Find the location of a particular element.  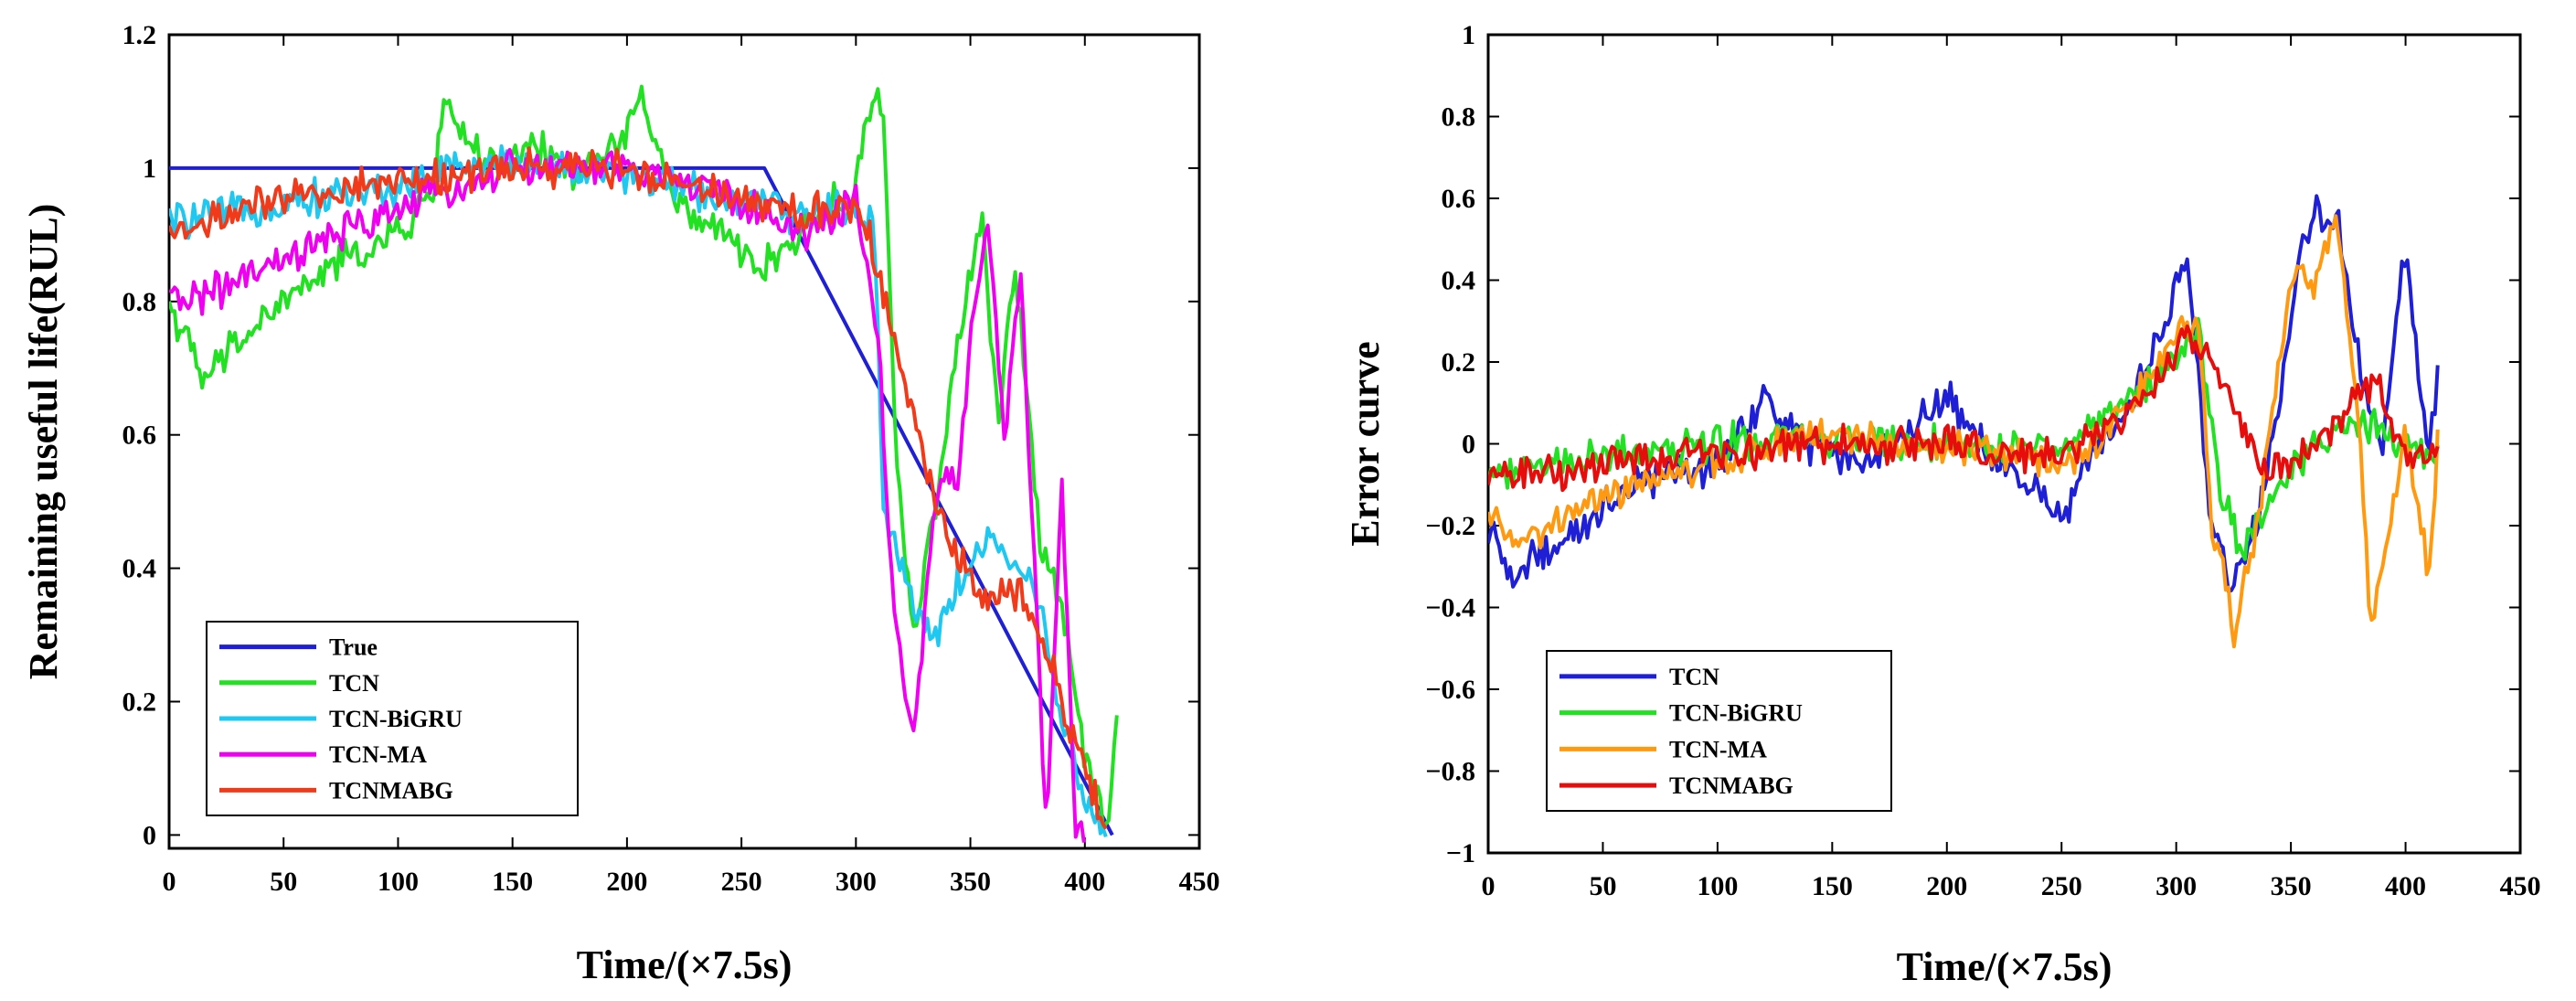

rul-y-tick-label: 0 is located at coordinates (149, 835).